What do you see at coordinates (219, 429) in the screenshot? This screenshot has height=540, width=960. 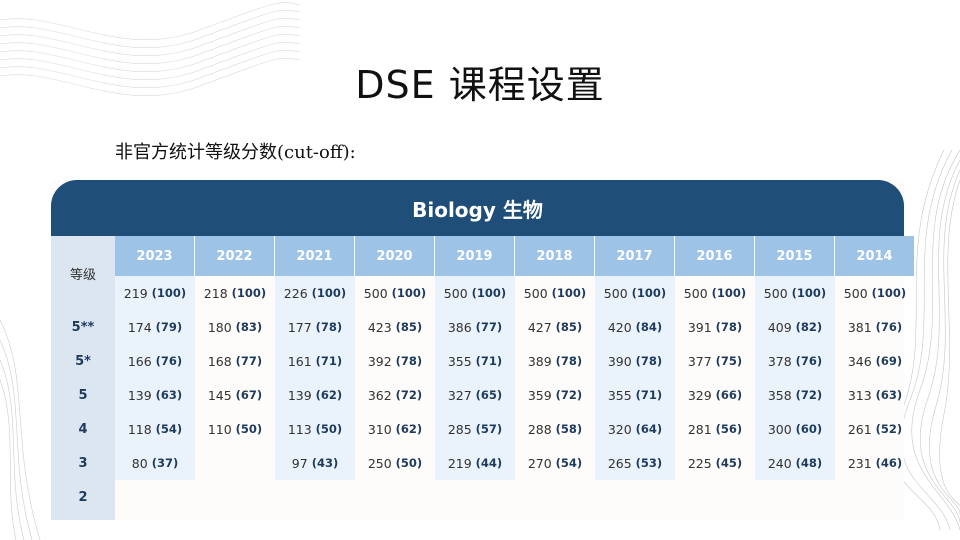 I see `cutoff-score: 110` at bounding box center [219, 429].